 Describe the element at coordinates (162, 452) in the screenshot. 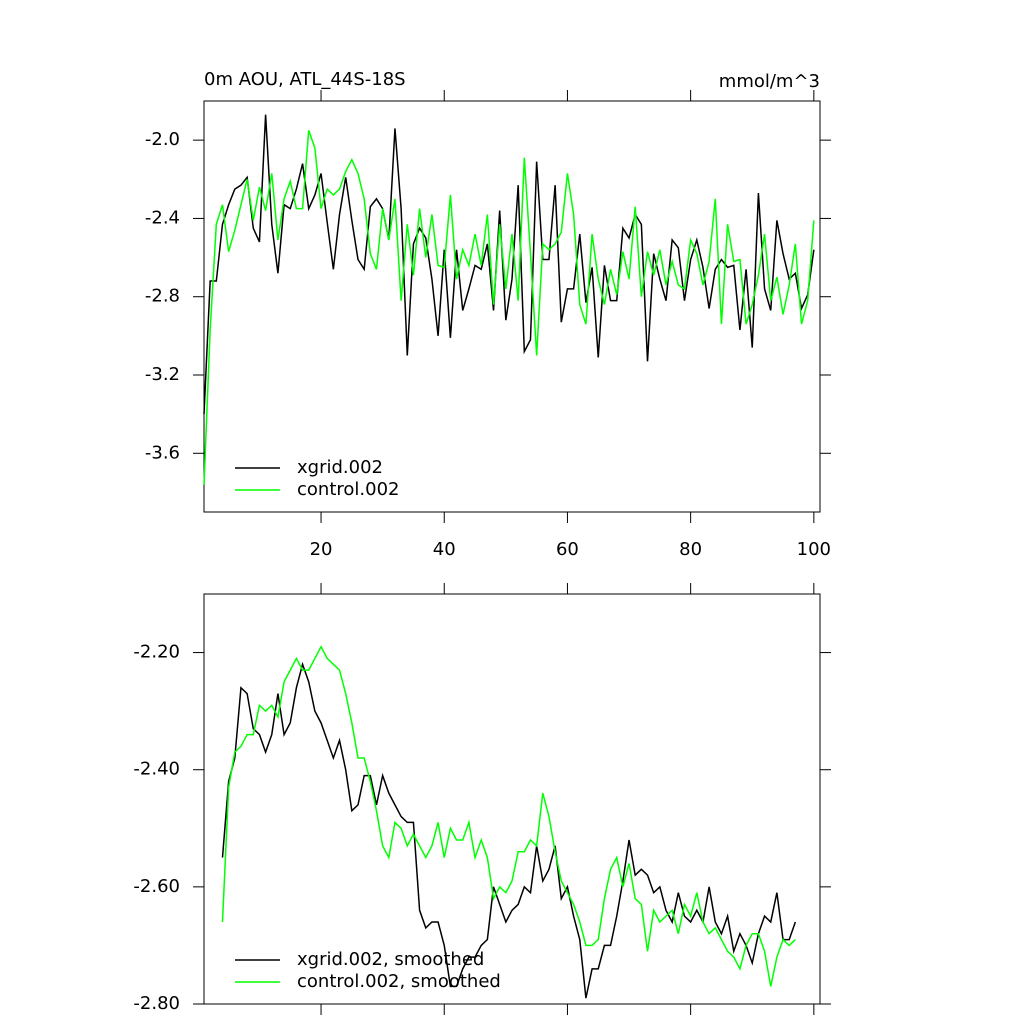

I see `y-tick-label: -3.6` at that location.